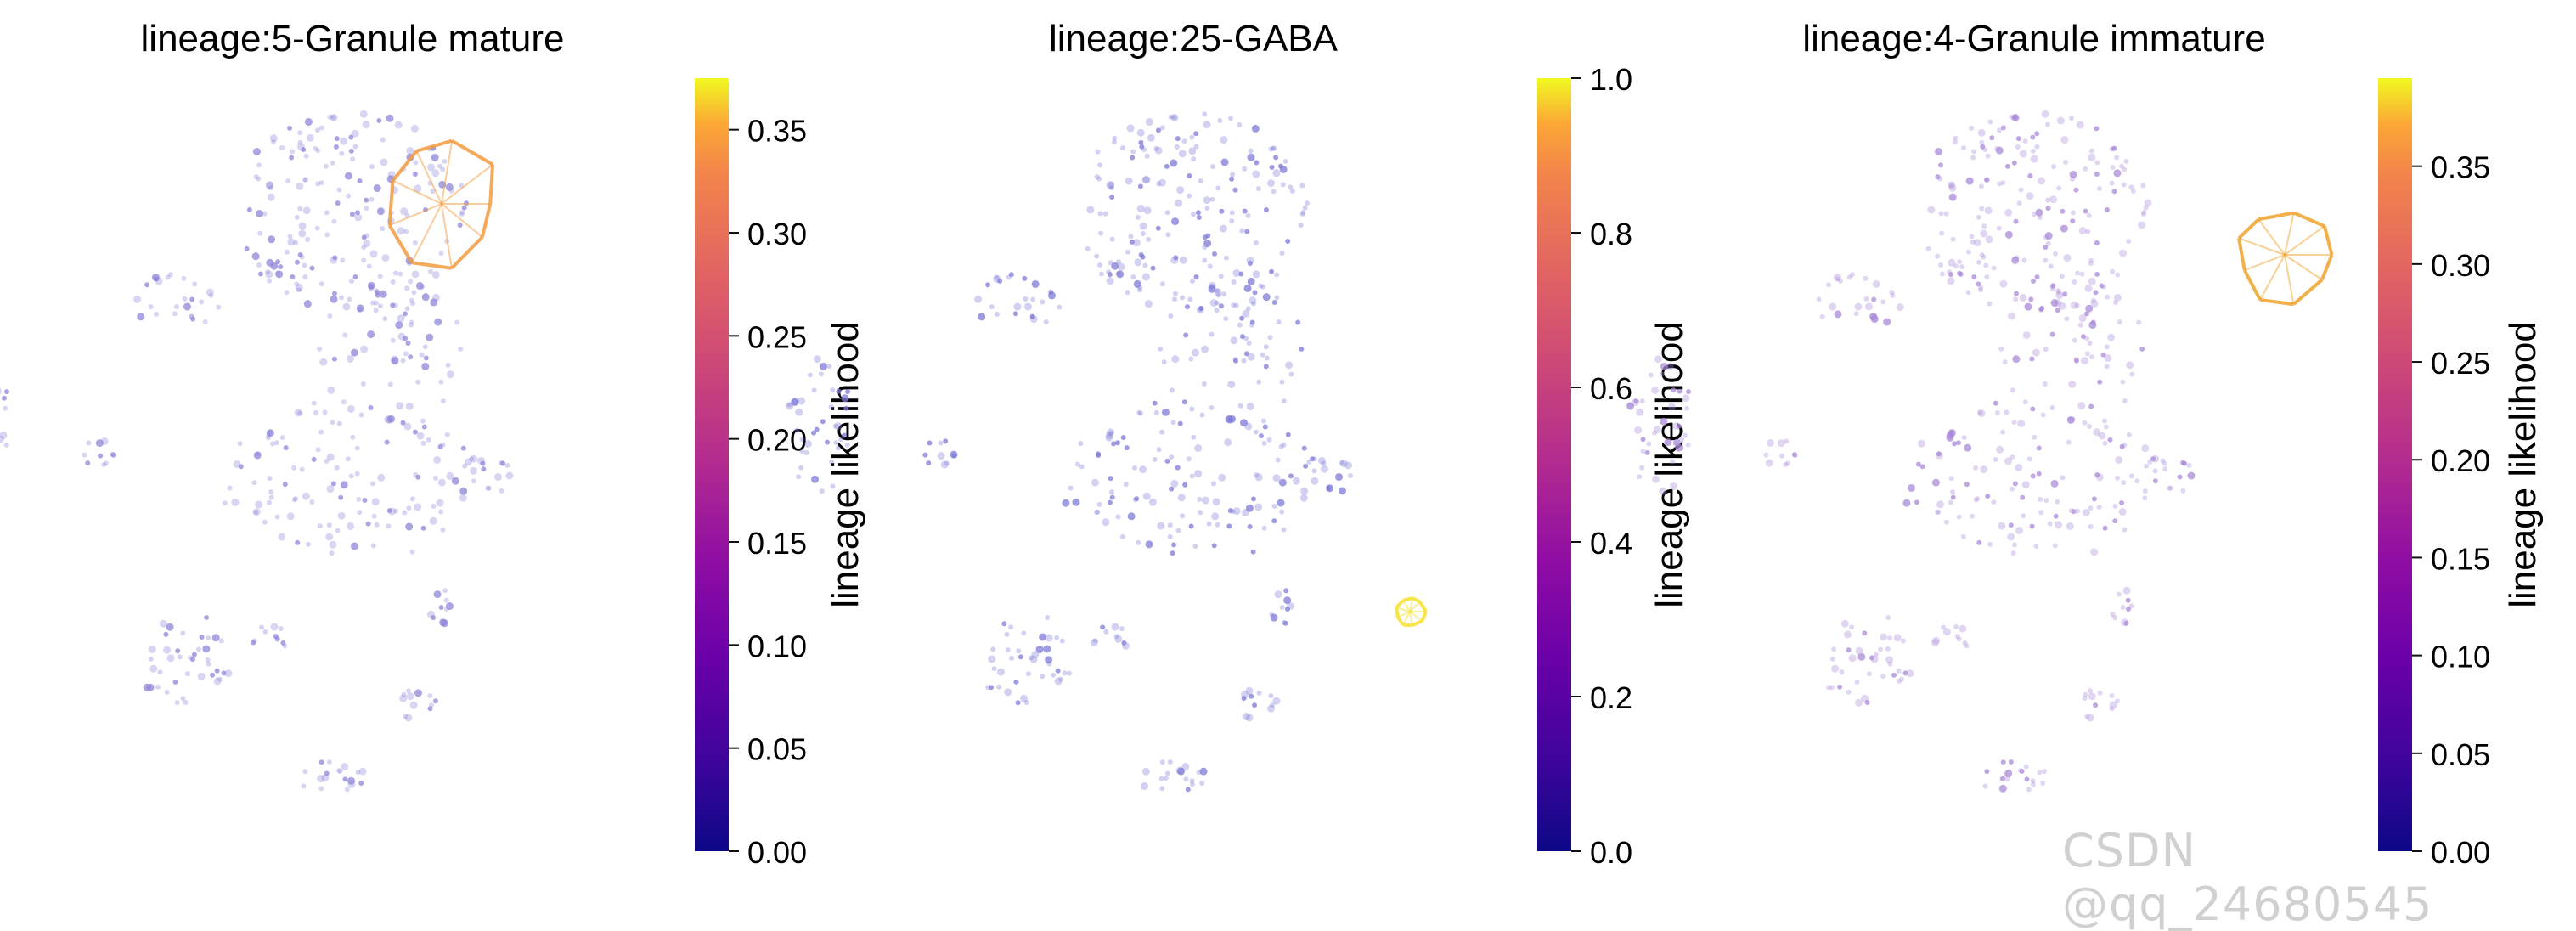 The height and width of the screenshot is (931, 2576). Describe the element at coordinates (2460, 363) in the screenshot. I see `colorbar-tick-label: 0.25` at that location.